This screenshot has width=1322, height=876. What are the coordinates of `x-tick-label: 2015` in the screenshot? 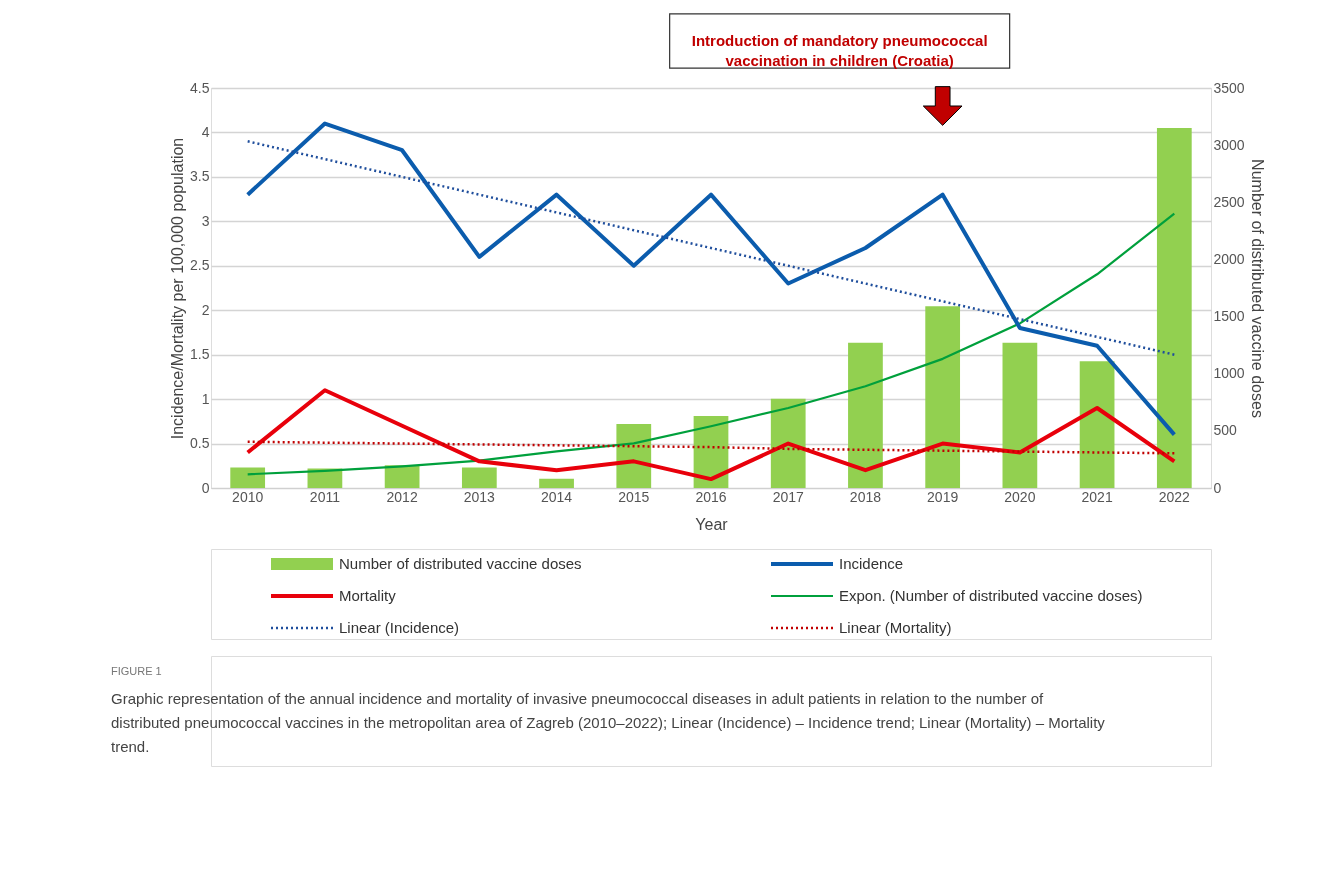 It's located at (634, 496).